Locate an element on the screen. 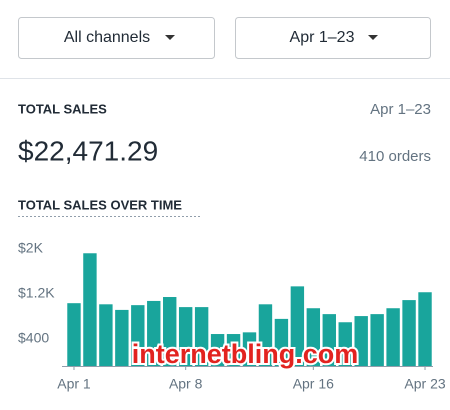  date-range: Apr 1–23 is located at coordinates (400, 109).